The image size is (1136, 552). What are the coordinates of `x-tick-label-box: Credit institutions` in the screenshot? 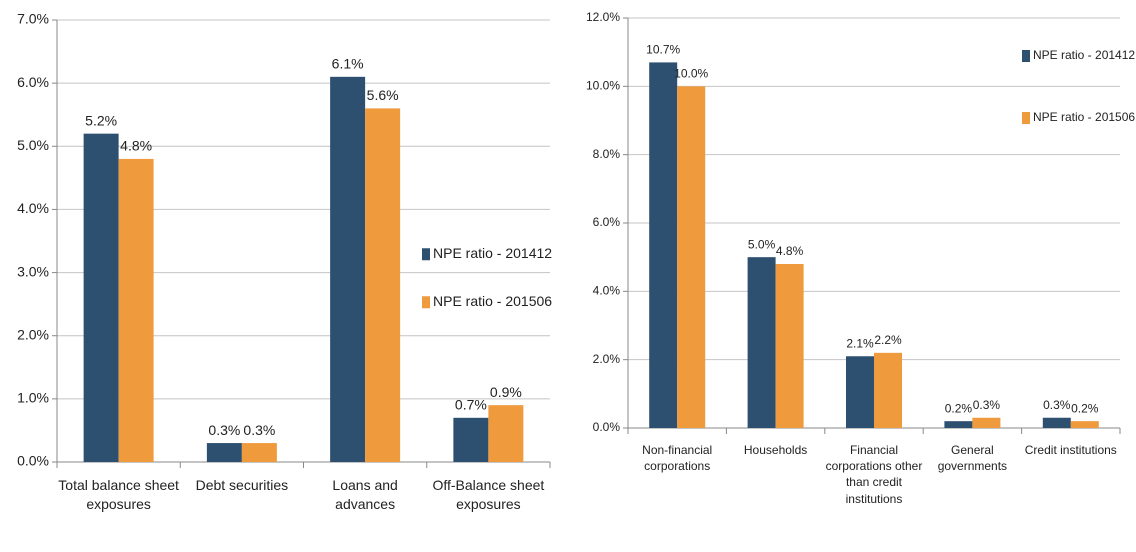 It's located at (1070, 450).